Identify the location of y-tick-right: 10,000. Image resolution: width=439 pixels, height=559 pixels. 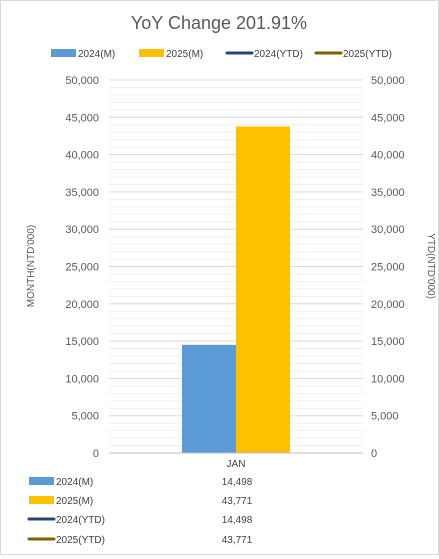
(388, 379).